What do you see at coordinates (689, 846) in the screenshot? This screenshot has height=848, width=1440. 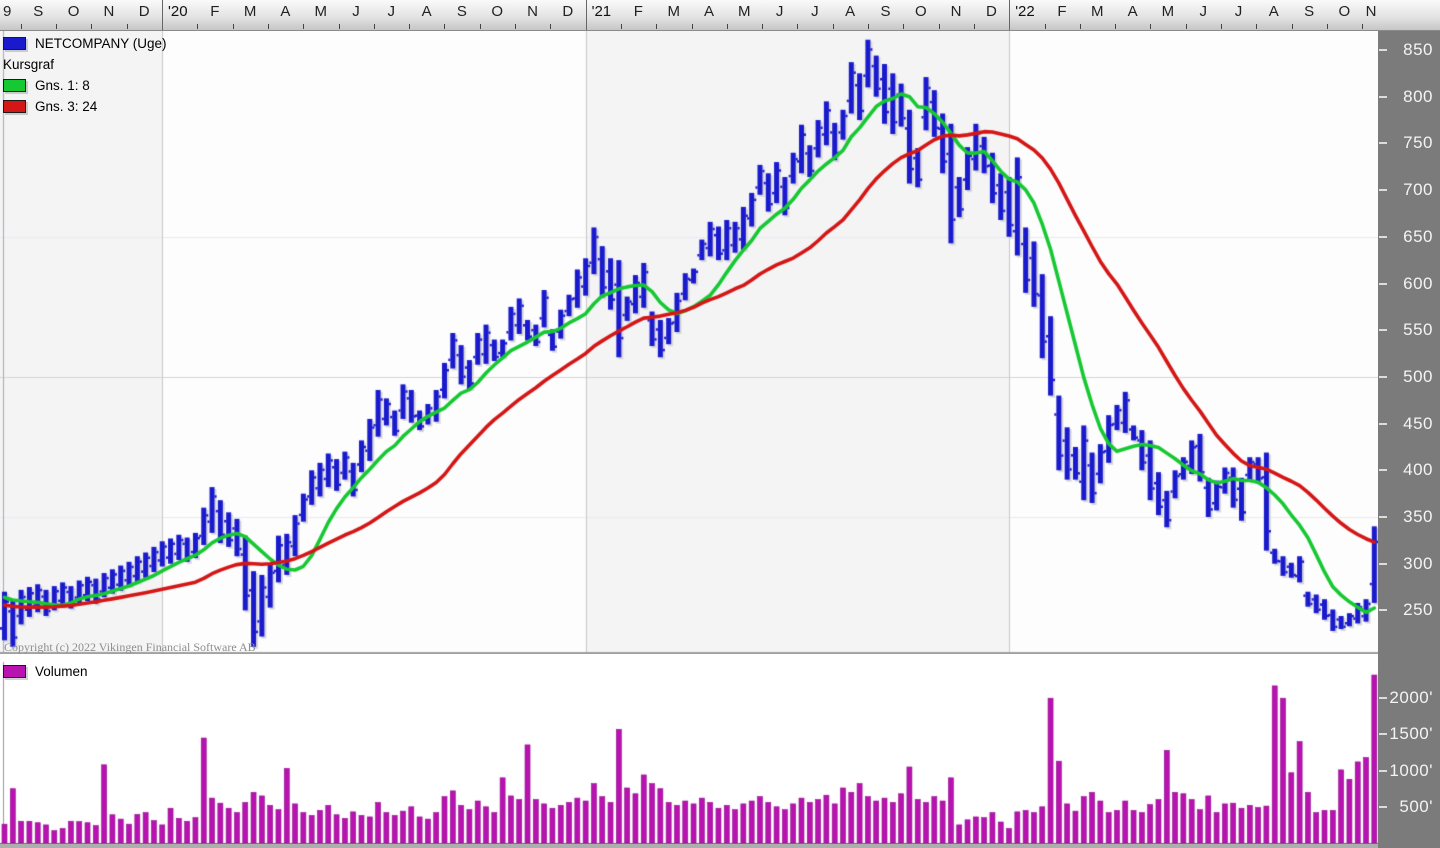 I see `bottom-edge` at bounding box center [689, 846].